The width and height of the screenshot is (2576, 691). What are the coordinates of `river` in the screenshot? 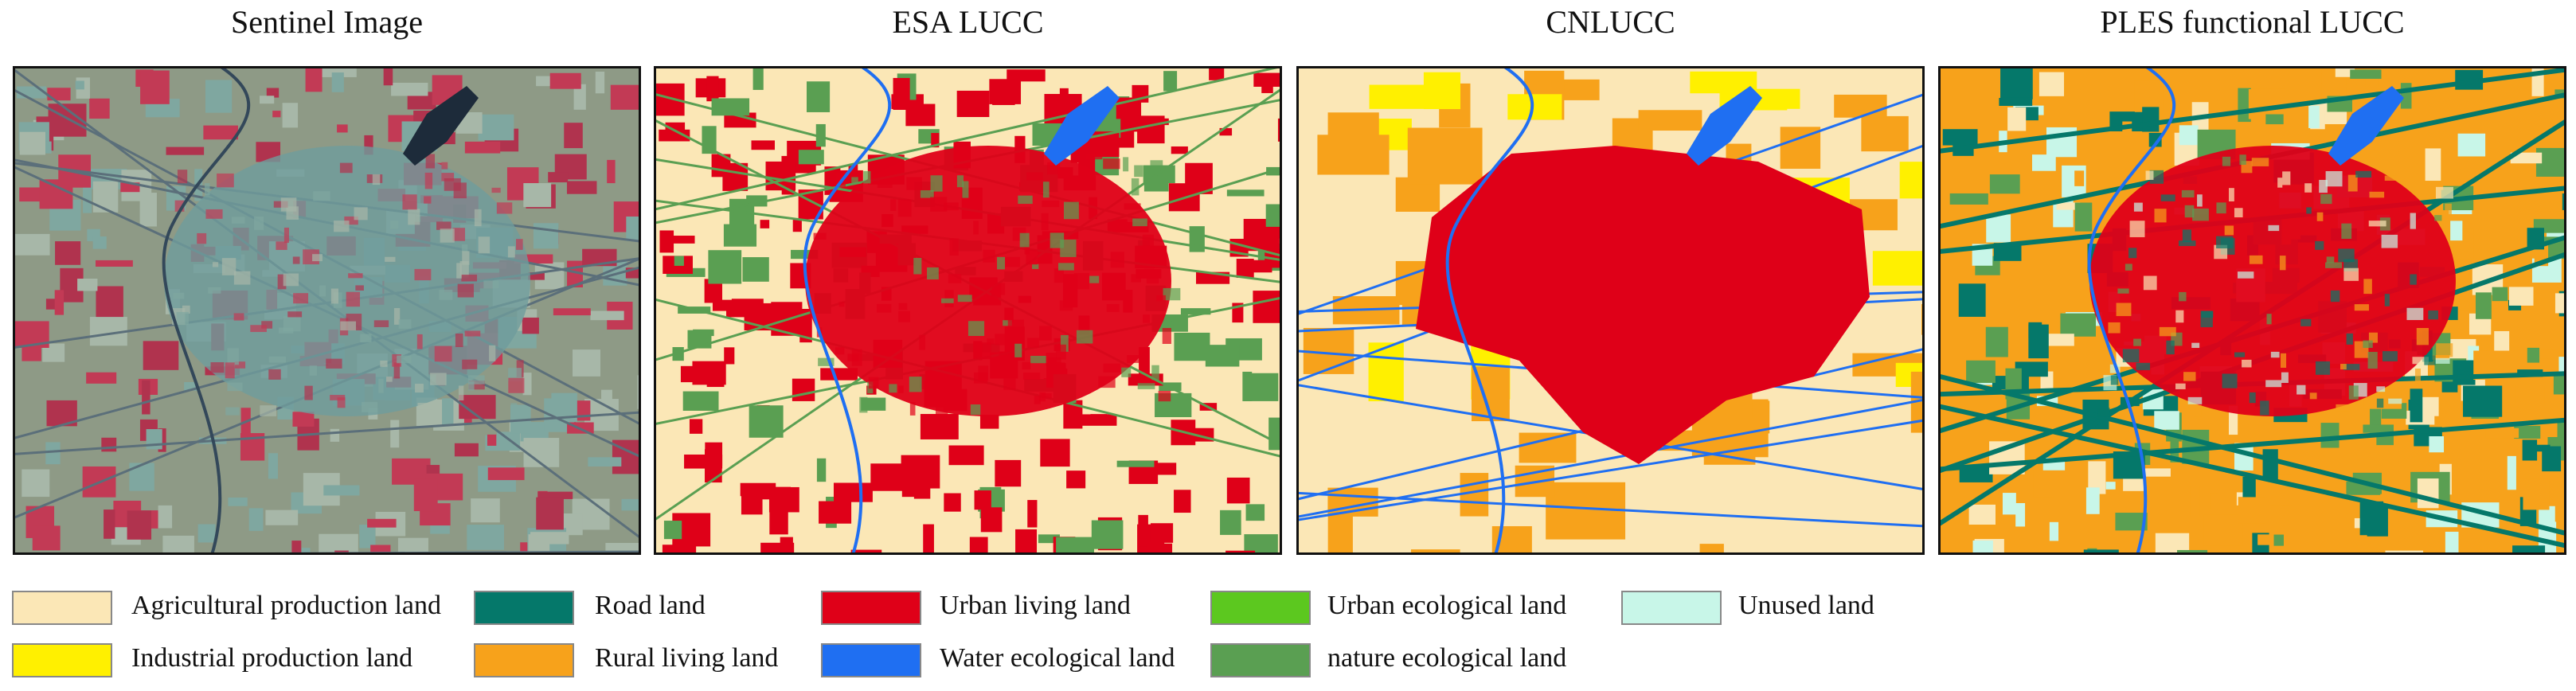 It's located at (2131, 311).